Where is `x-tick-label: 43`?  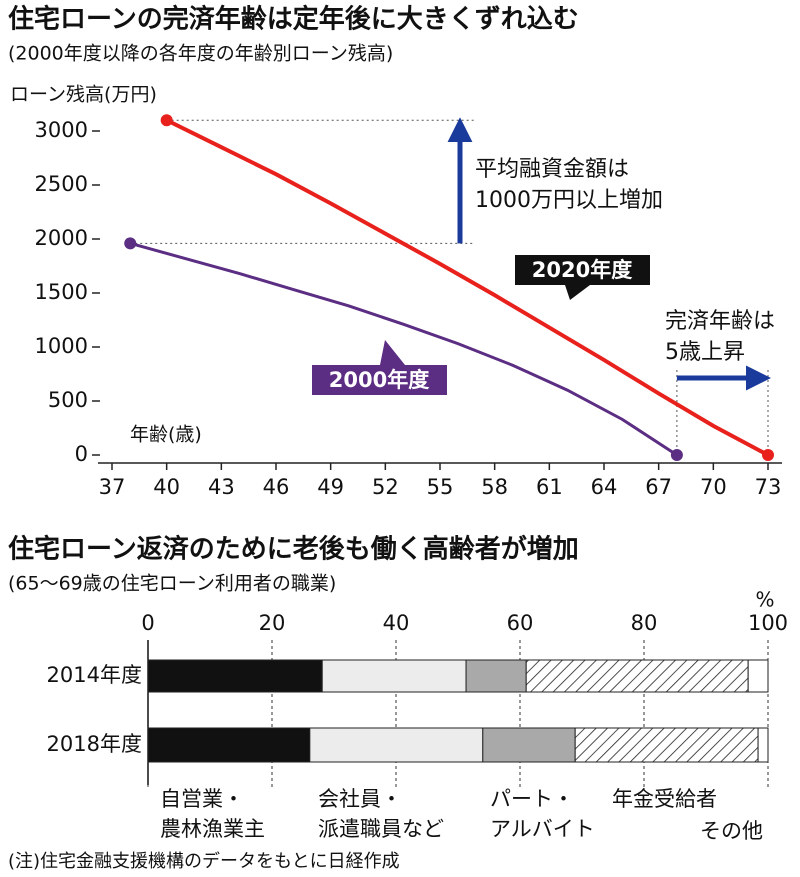
x-tick-label: 43 is located at coordinates (221, 487).